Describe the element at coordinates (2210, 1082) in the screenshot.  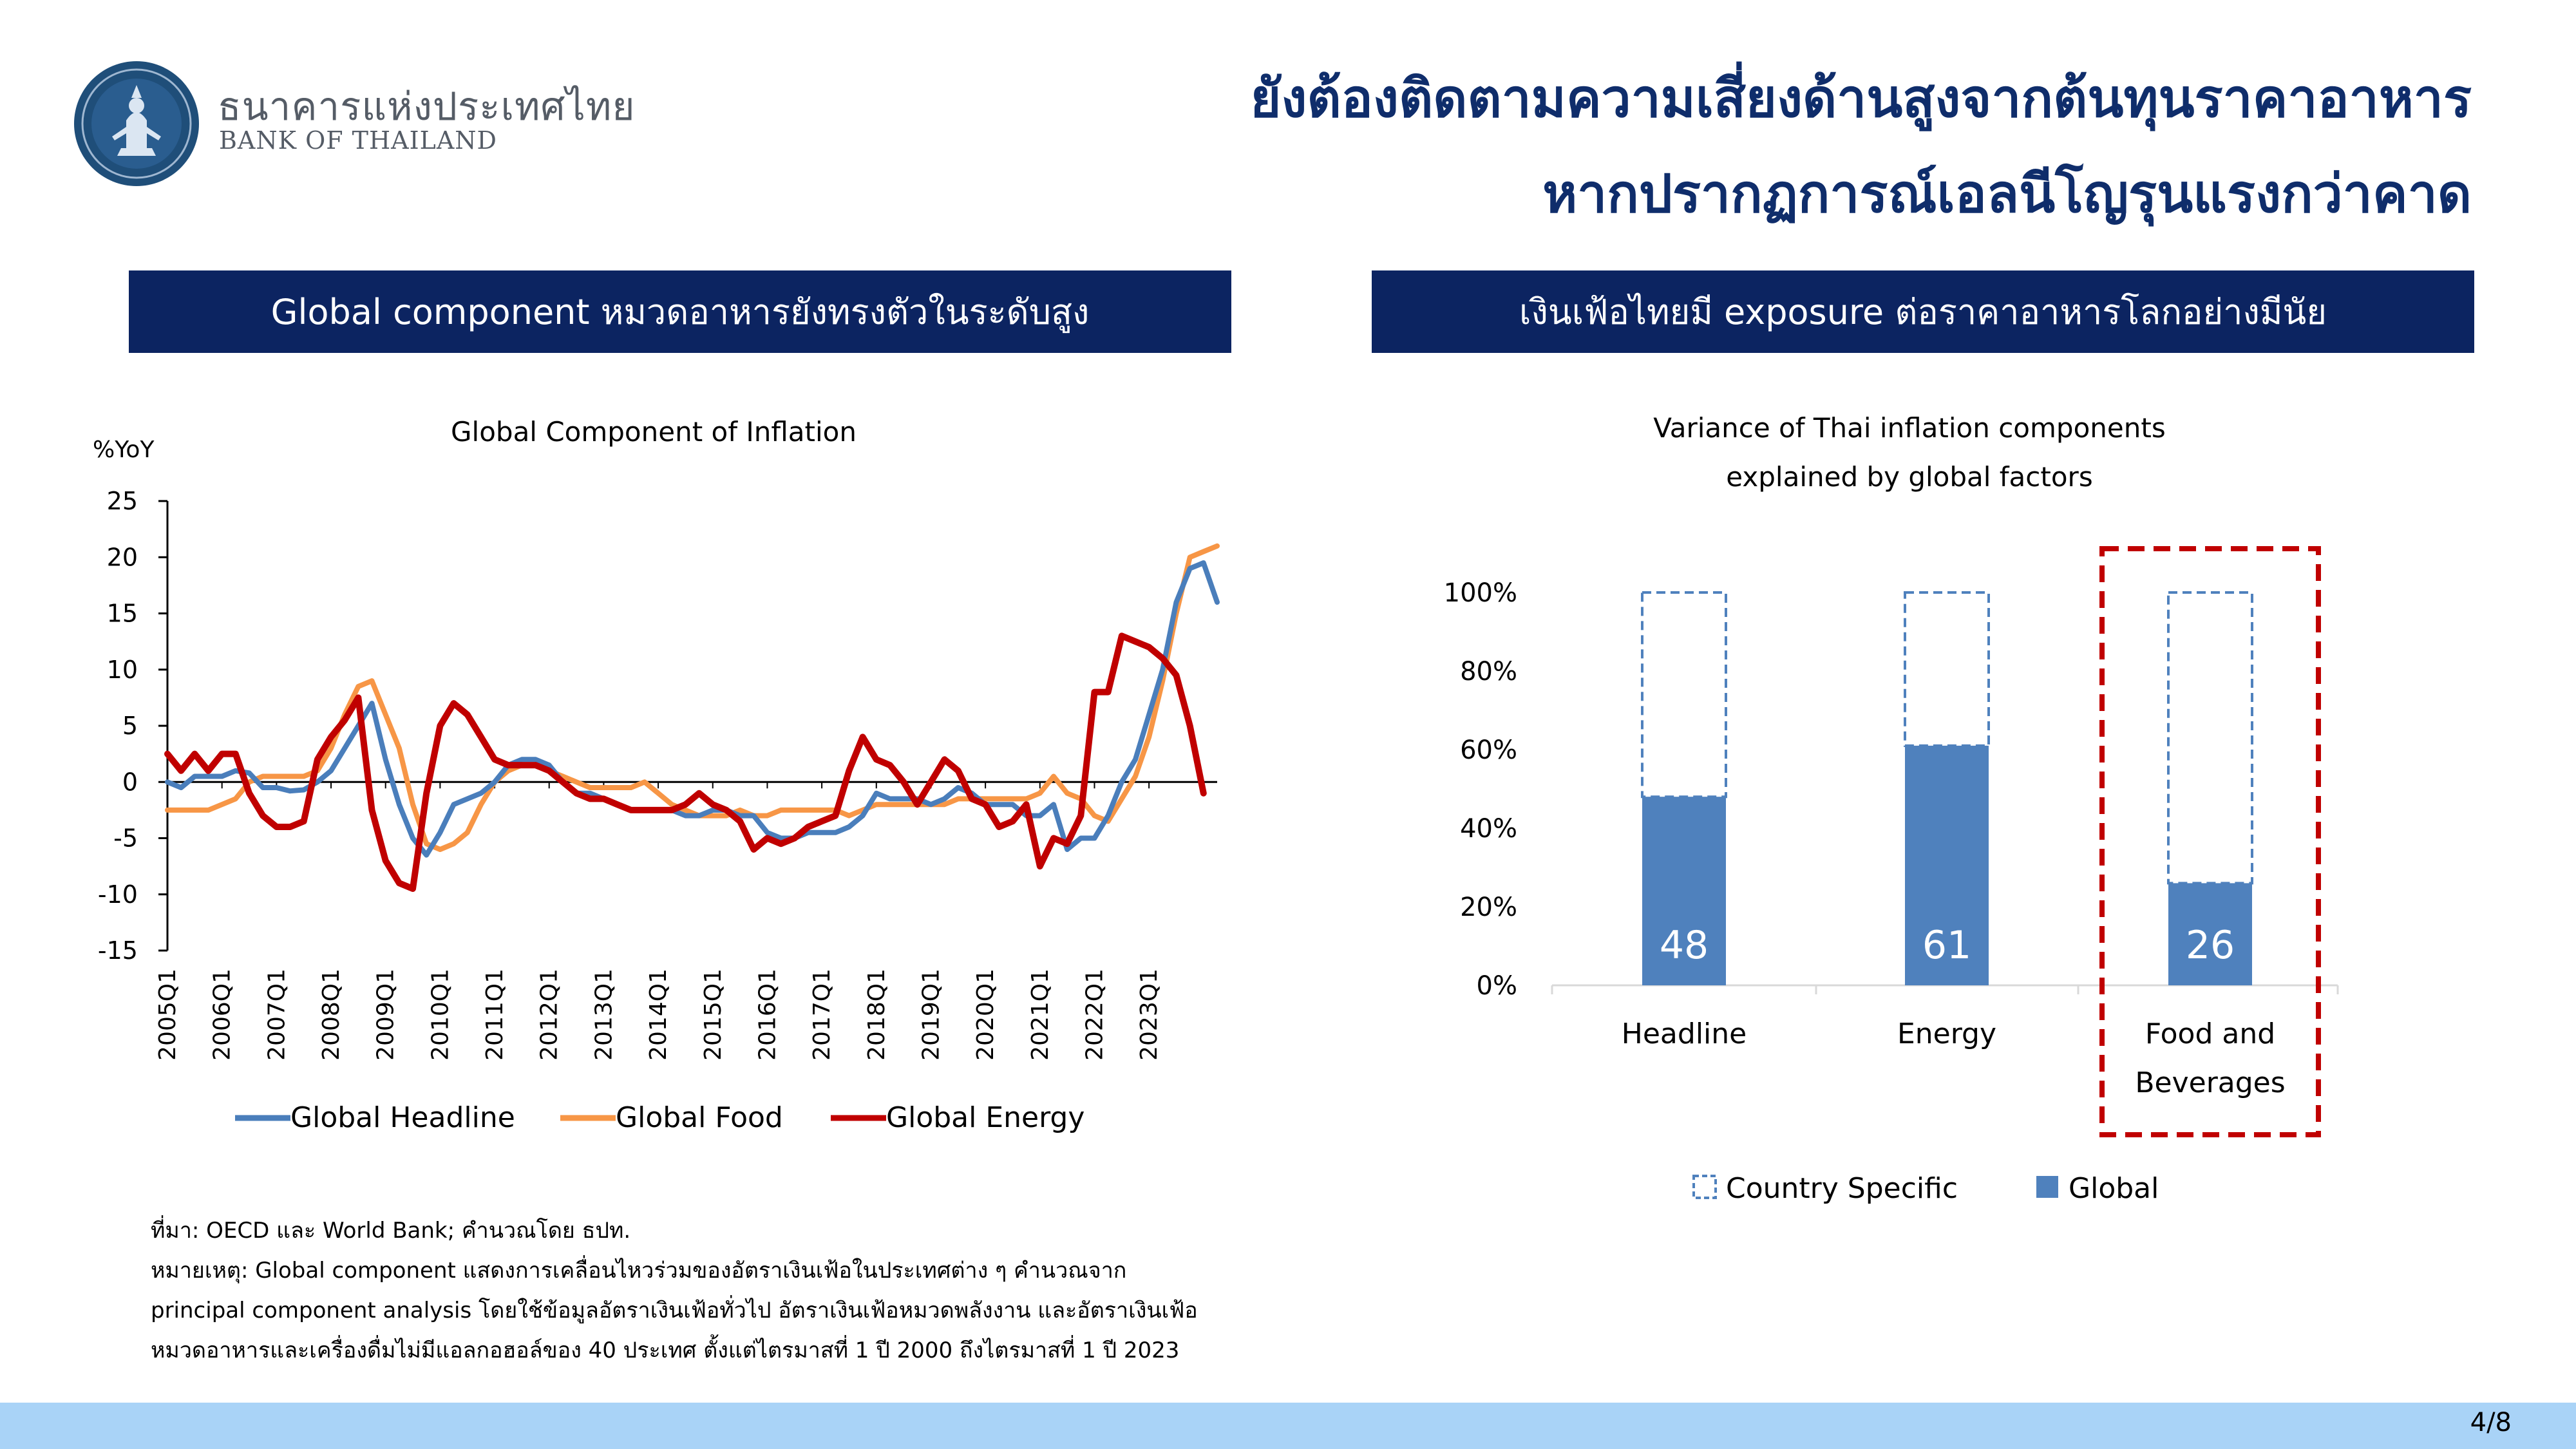
I see `category-label: Beverages` at that location.